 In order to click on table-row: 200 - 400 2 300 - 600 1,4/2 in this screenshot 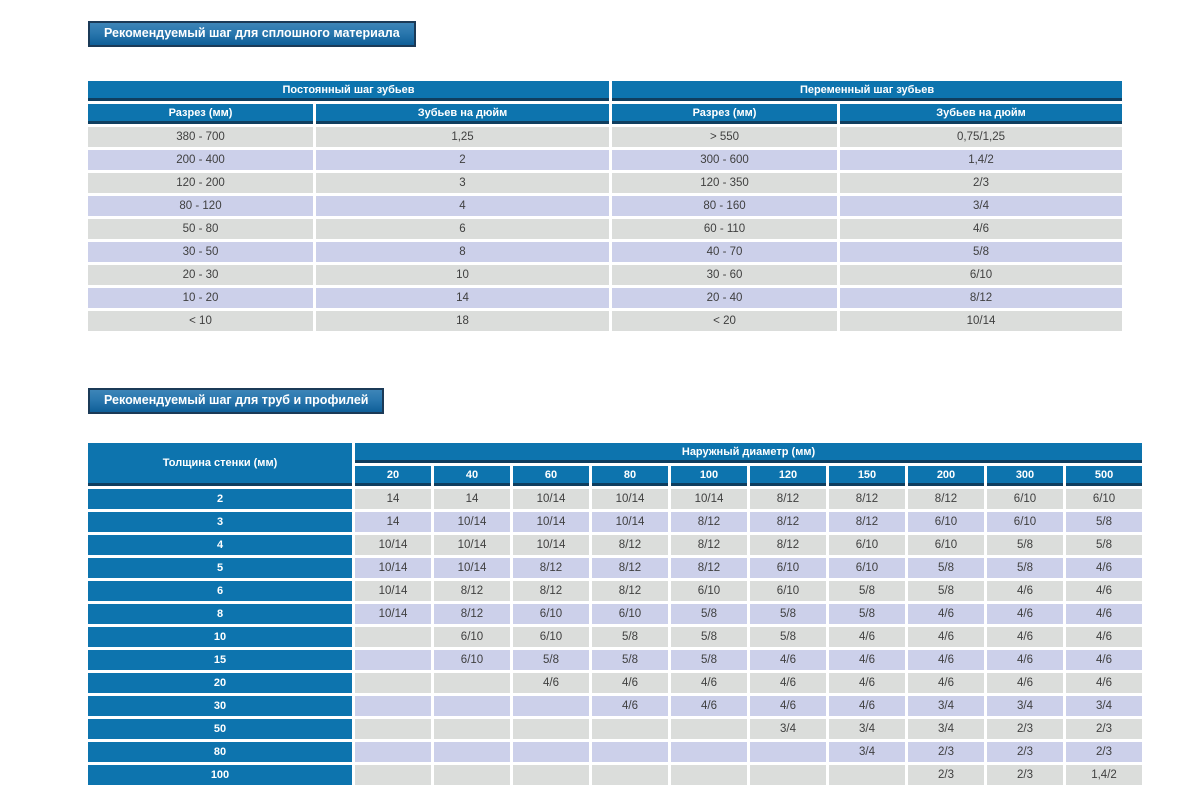, I will do `click(605, 160)`.